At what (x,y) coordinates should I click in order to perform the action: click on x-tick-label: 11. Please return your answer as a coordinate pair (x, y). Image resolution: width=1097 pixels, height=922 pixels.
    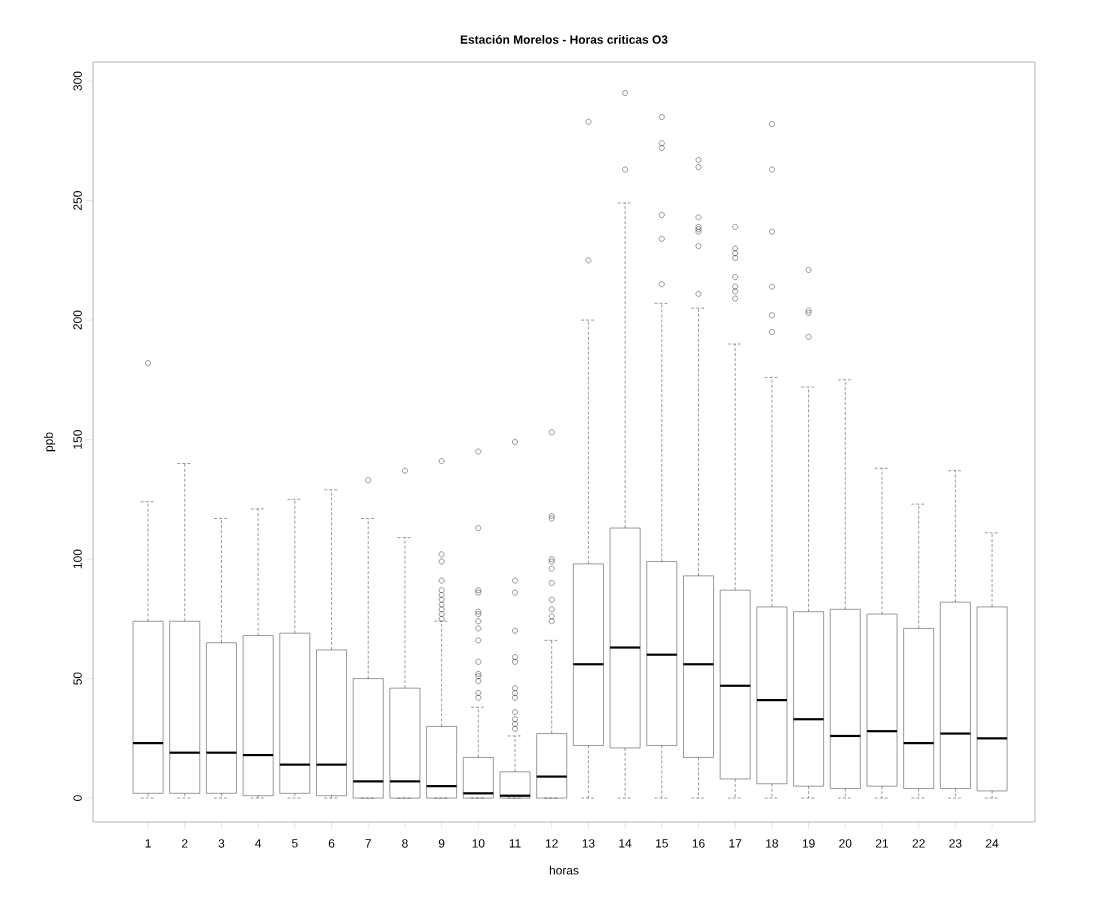
    Looking at the image, I should click on (515, 843).